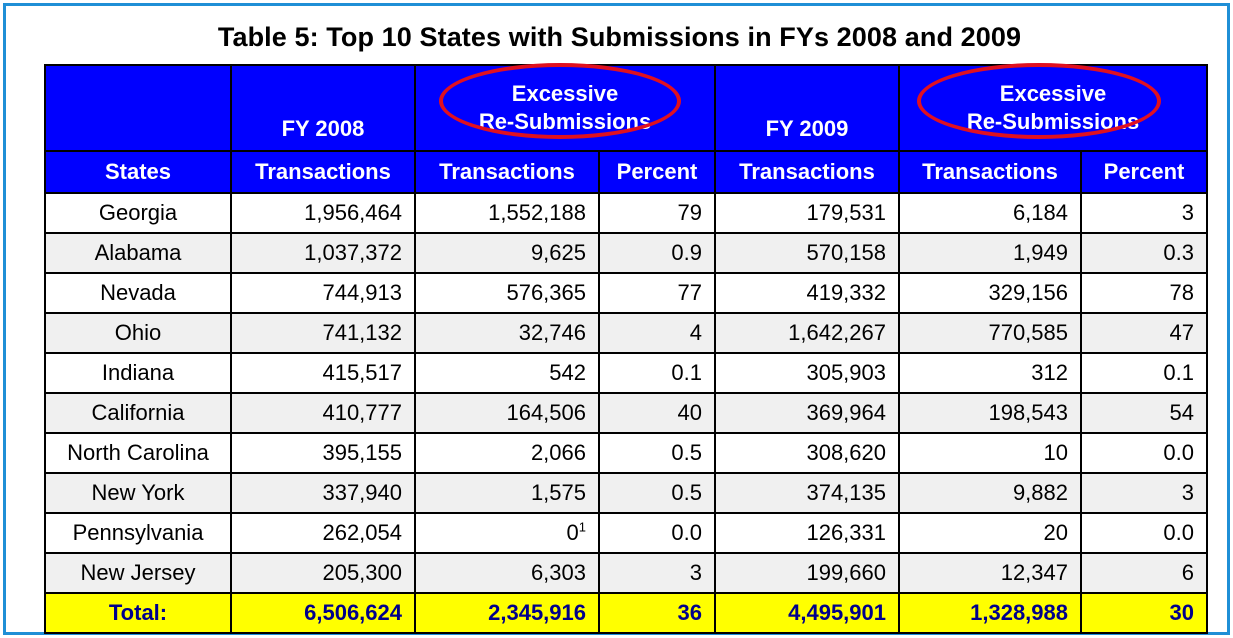 This screenshot has height=638, width=1233. What do you see at coordinates (657, 333) in the screenshot?
I see `cell-pct08: 4` at bounding box center [657, 333].